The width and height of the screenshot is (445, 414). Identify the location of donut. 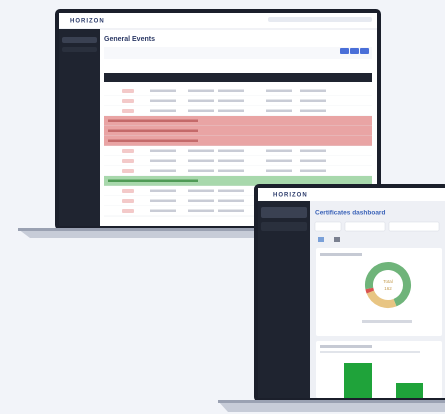
(388, 285).